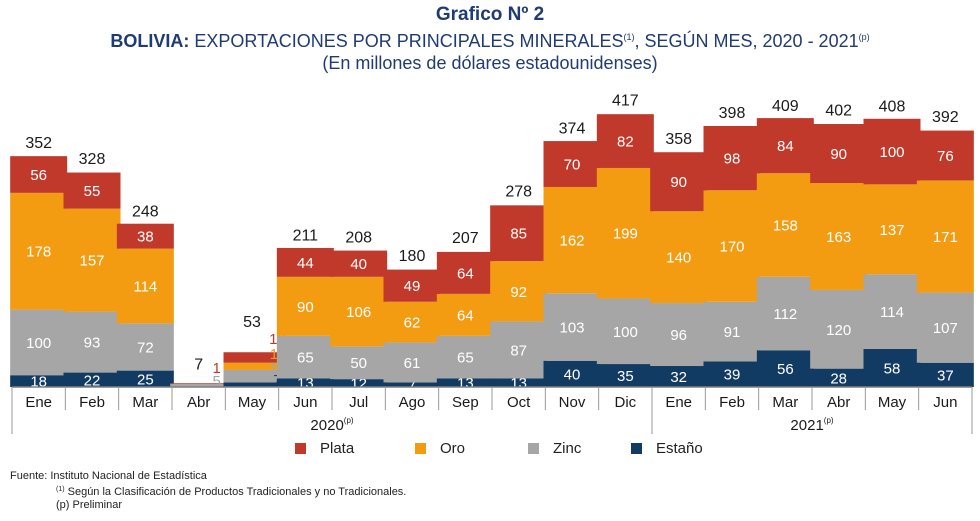 The width and height of the screenshot is (980, 521). Describe the element at coordinates (92, 191) in the screenshot. I see `data-label-plata-1: 55` at that location.